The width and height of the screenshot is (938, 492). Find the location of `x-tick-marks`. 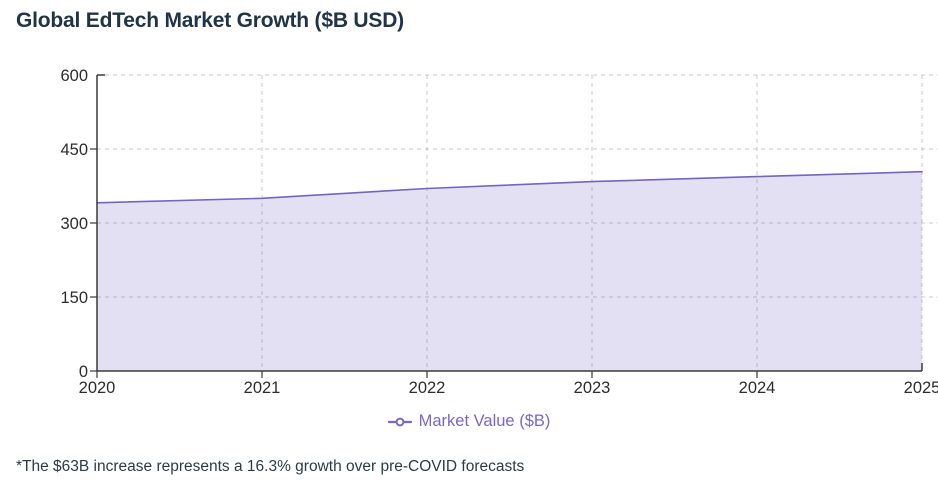

x-tick-marks is located at coordinates (427, 374).